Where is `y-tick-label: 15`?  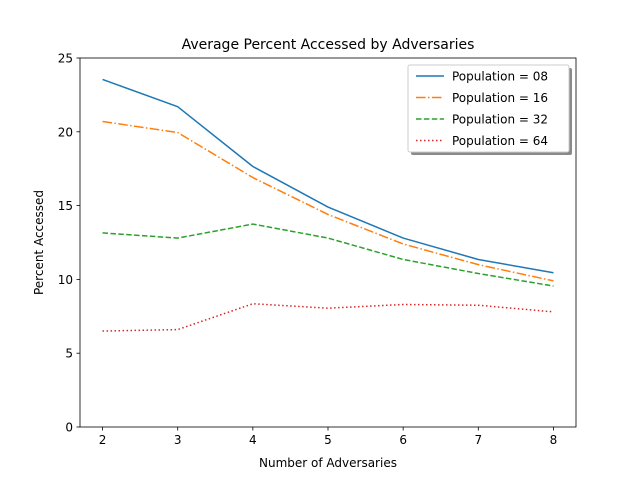
y-tick-label: 15 is located at coordinates (65, 206).